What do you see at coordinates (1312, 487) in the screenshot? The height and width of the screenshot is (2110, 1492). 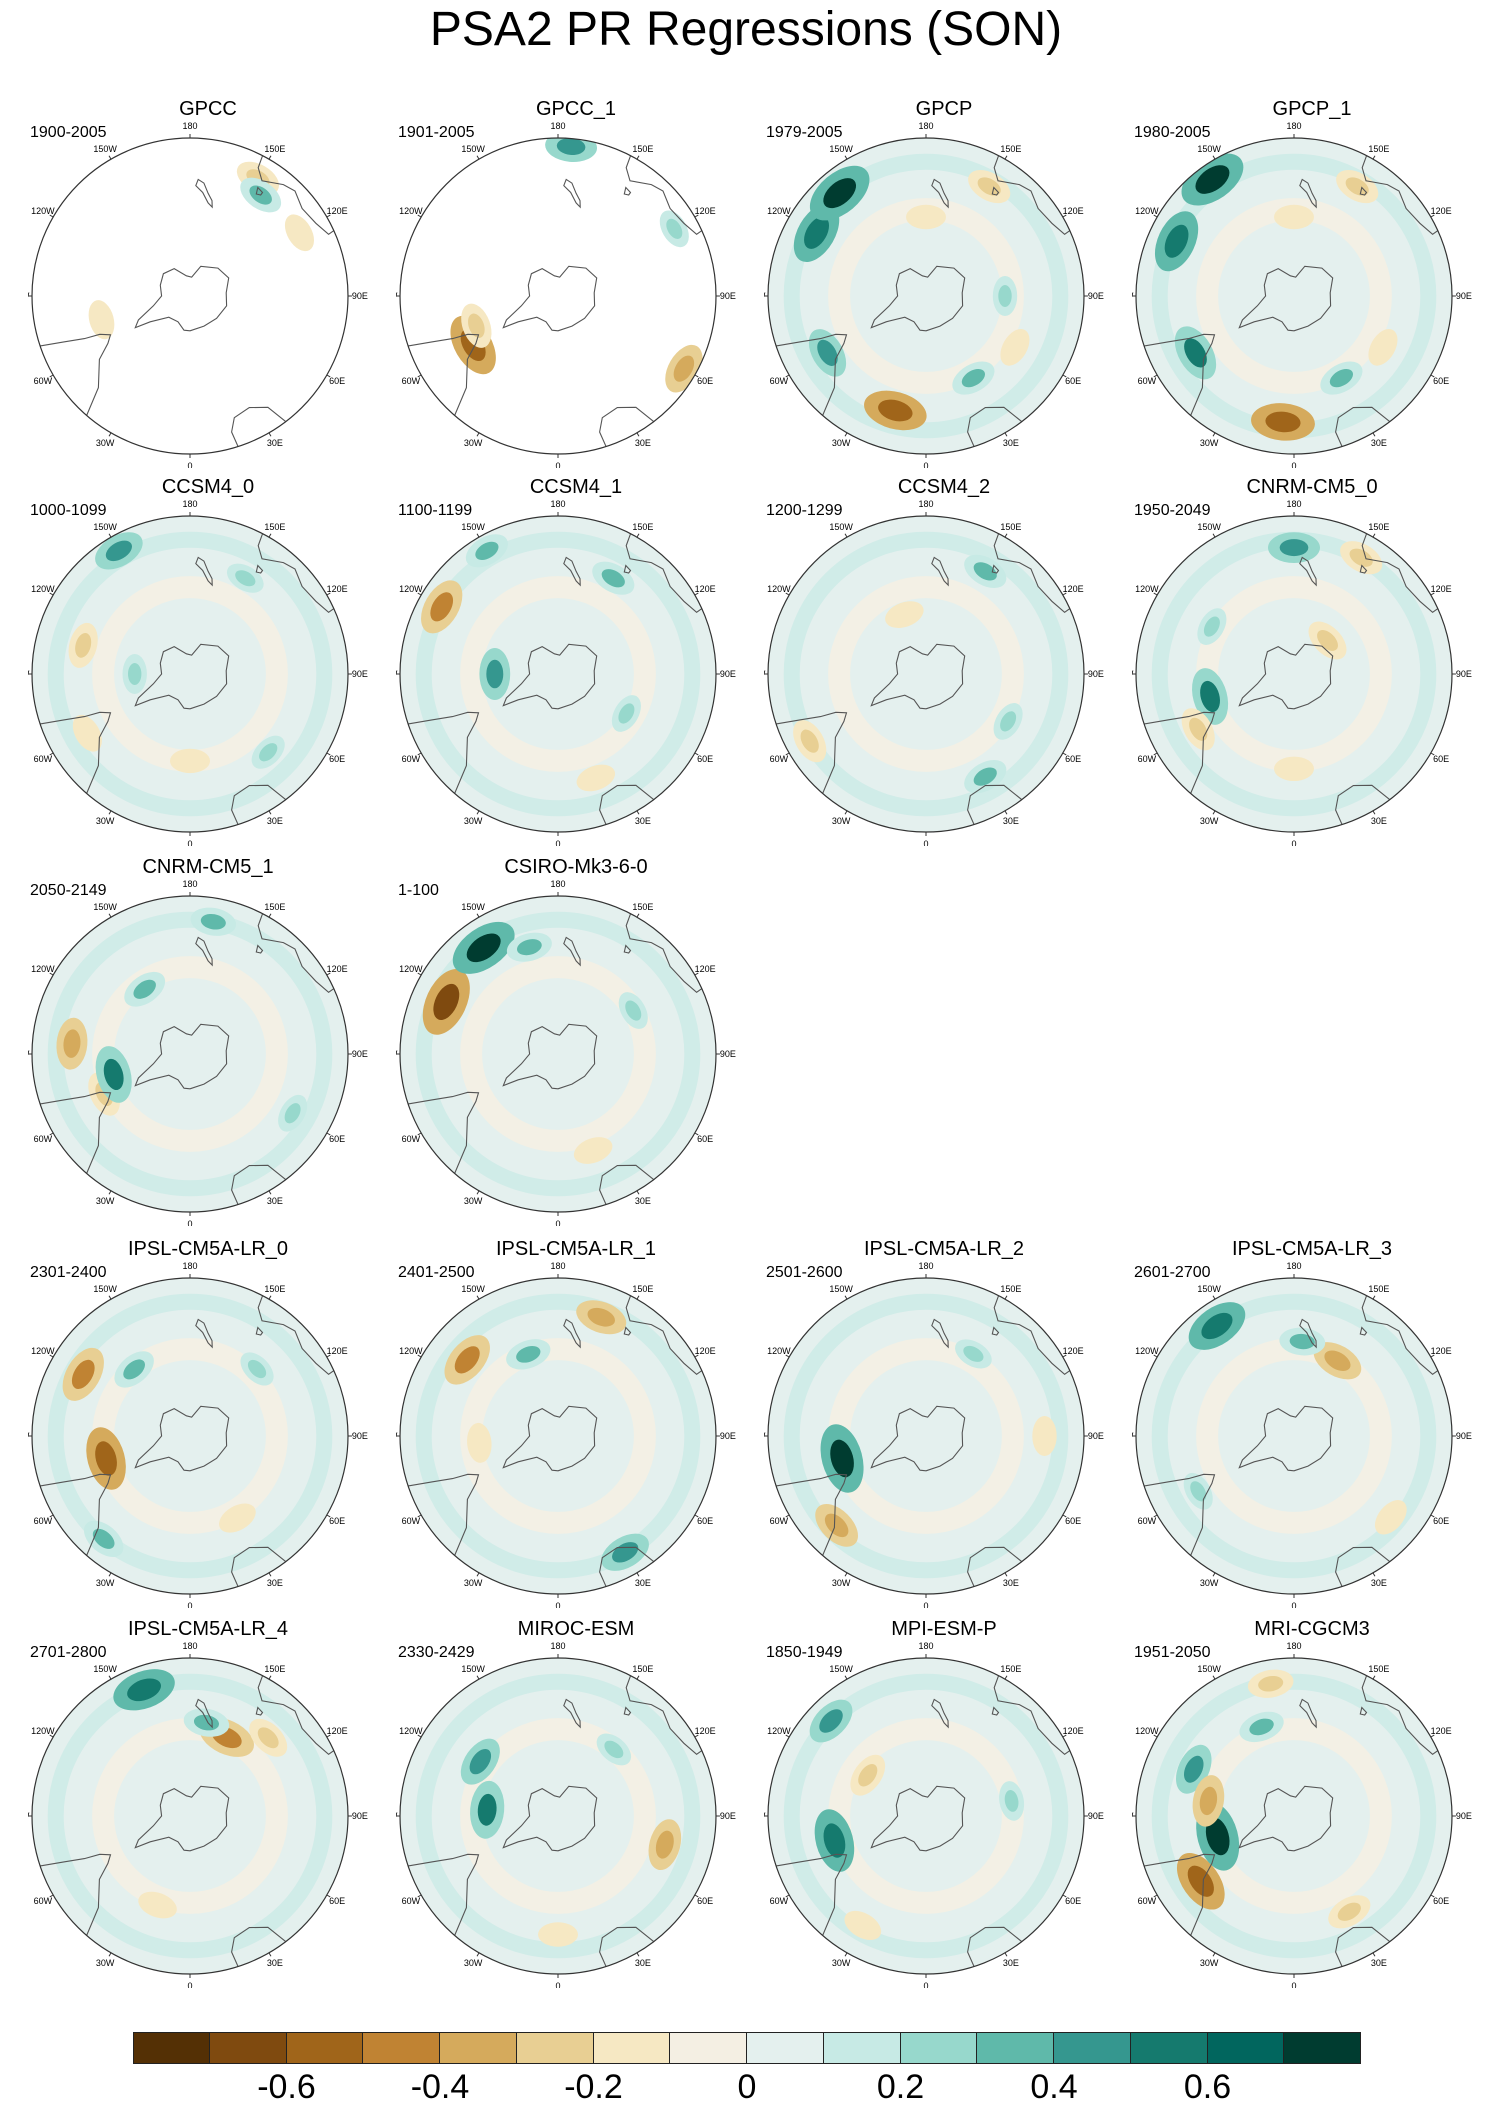 I see `panel-title: CNRM-CM5_0` at bounding box center [1312, 487].